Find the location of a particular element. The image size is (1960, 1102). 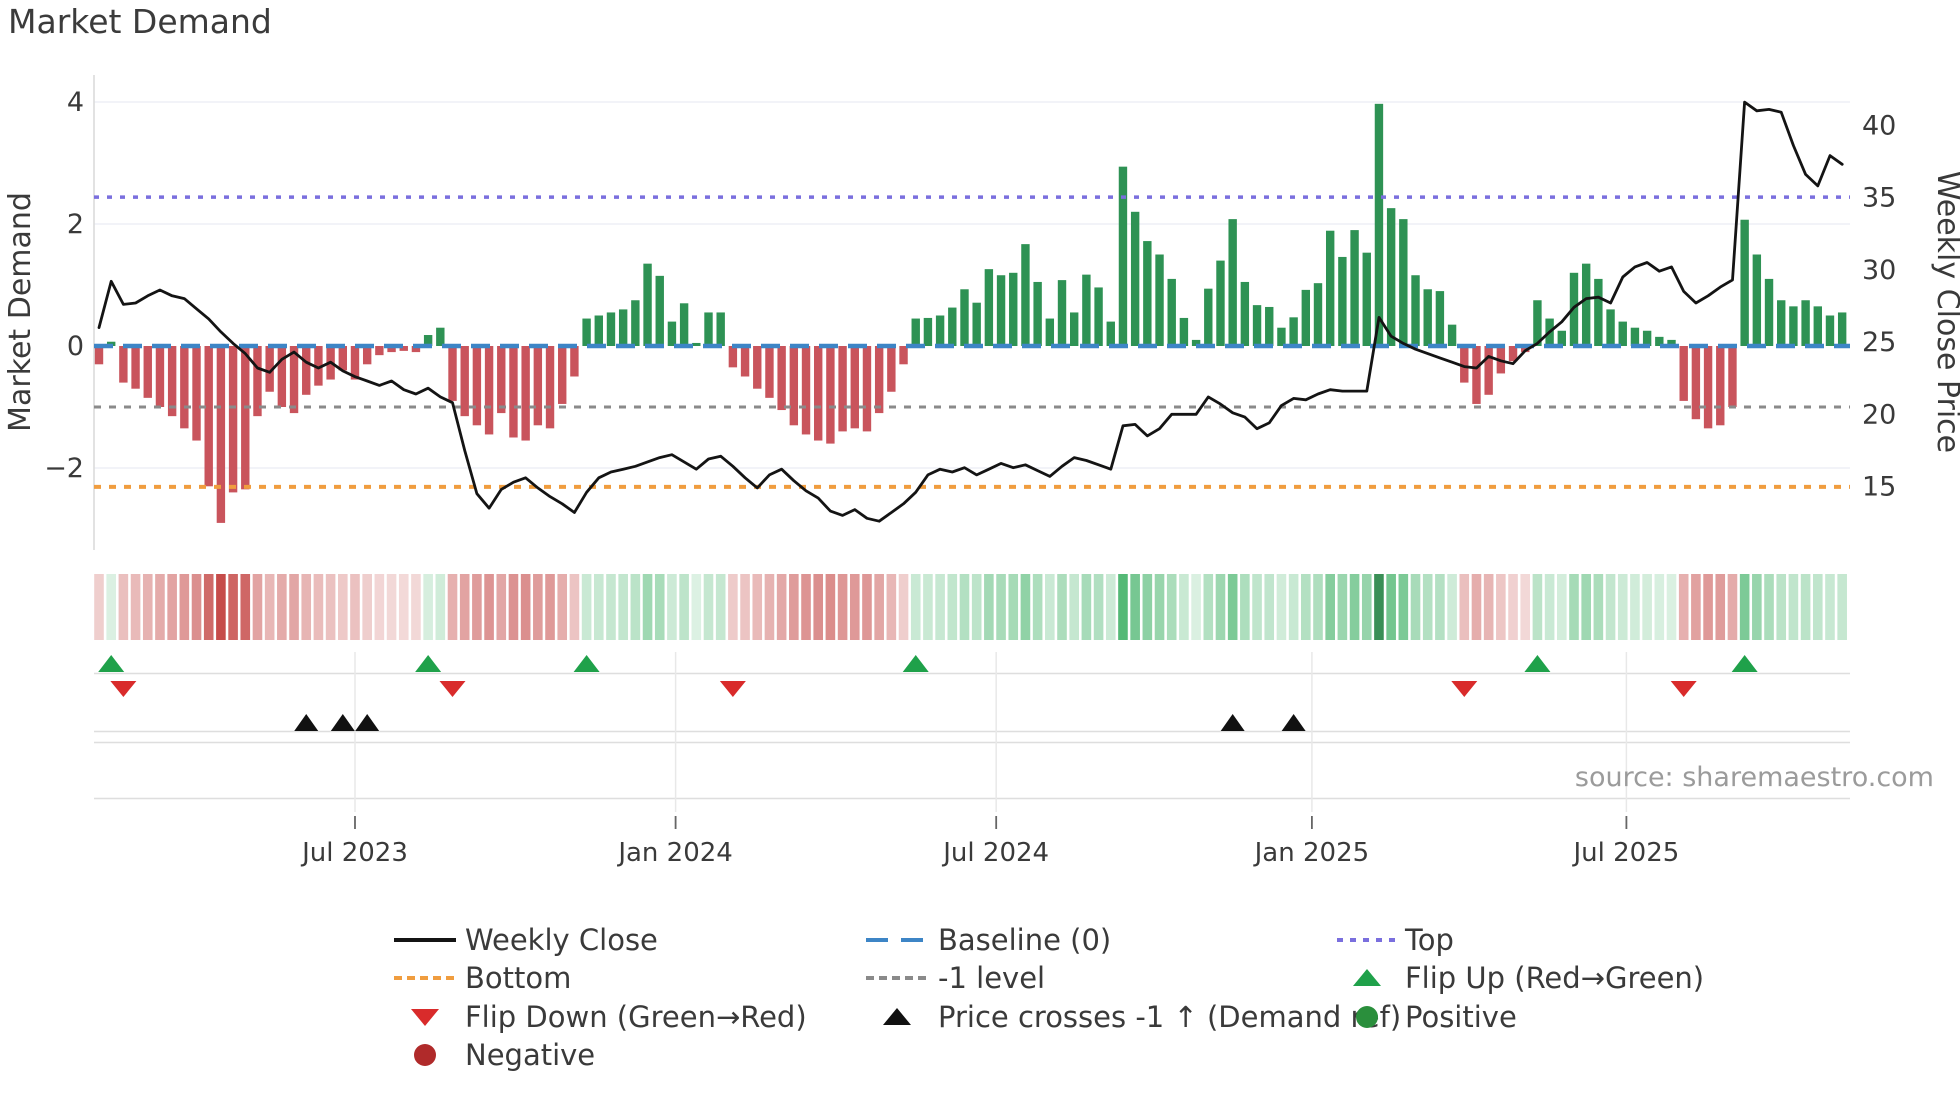

legend-label: Positive is located at coordinates (1461, 1017).